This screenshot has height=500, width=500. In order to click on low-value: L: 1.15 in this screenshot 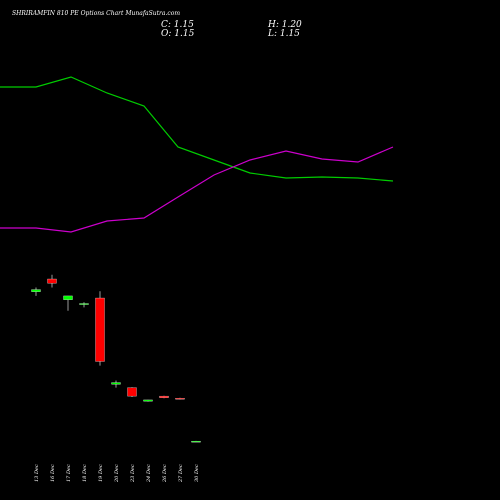, I will do `click(284, 34)`.